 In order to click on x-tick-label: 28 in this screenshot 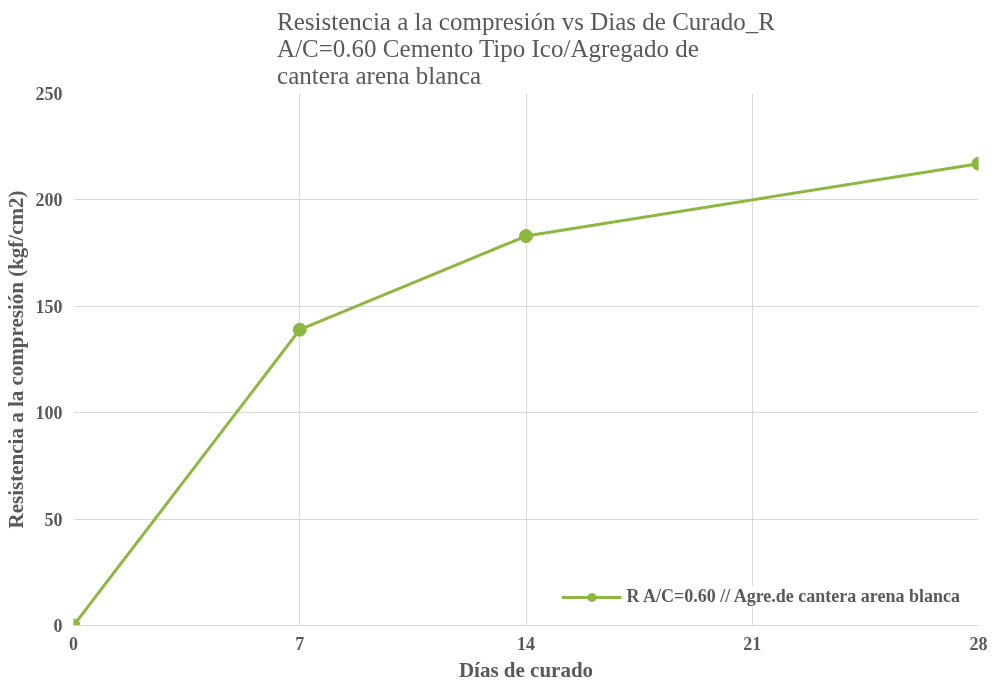, I will do `click(978, 643)`.